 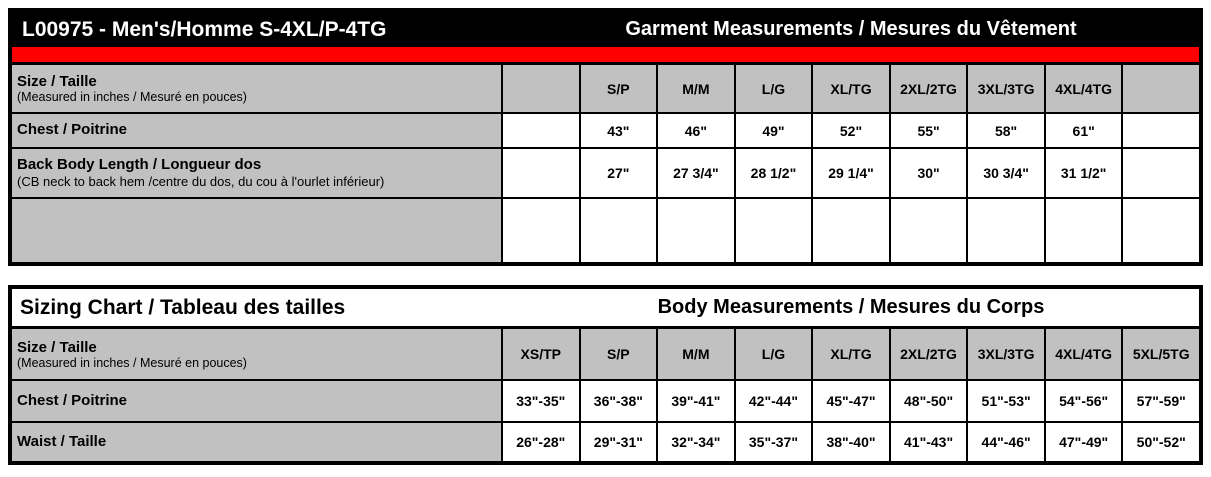 What do you see at coordinates (618, 88) in the screenshot?
I see `garment-size-header-cell: S/P` at bounding box center [618, 88].